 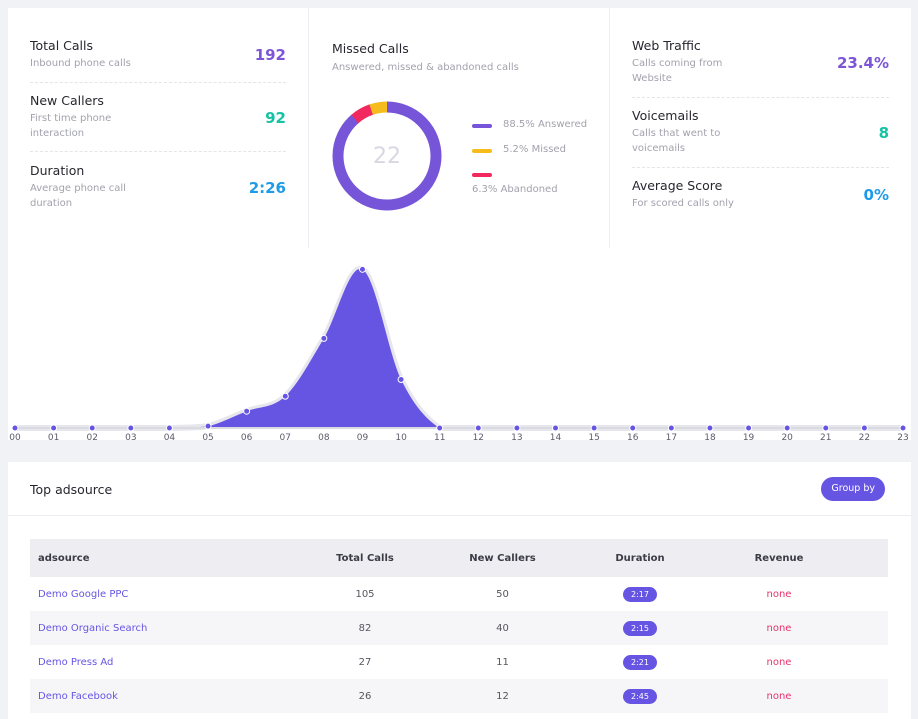 I want to click on donut-center-value: 22, so click(x=387, y=156).